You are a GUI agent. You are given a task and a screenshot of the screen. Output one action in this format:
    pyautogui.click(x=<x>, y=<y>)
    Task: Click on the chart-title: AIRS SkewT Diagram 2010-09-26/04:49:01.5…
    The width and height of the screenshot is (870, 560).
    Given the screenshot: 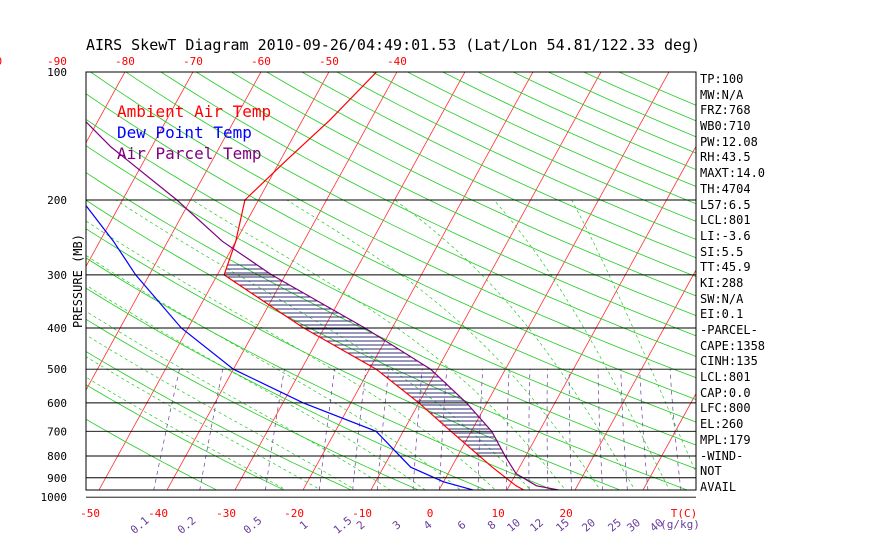 What is the action you would take?
    pyautogui.click(x=393, y=45)
    